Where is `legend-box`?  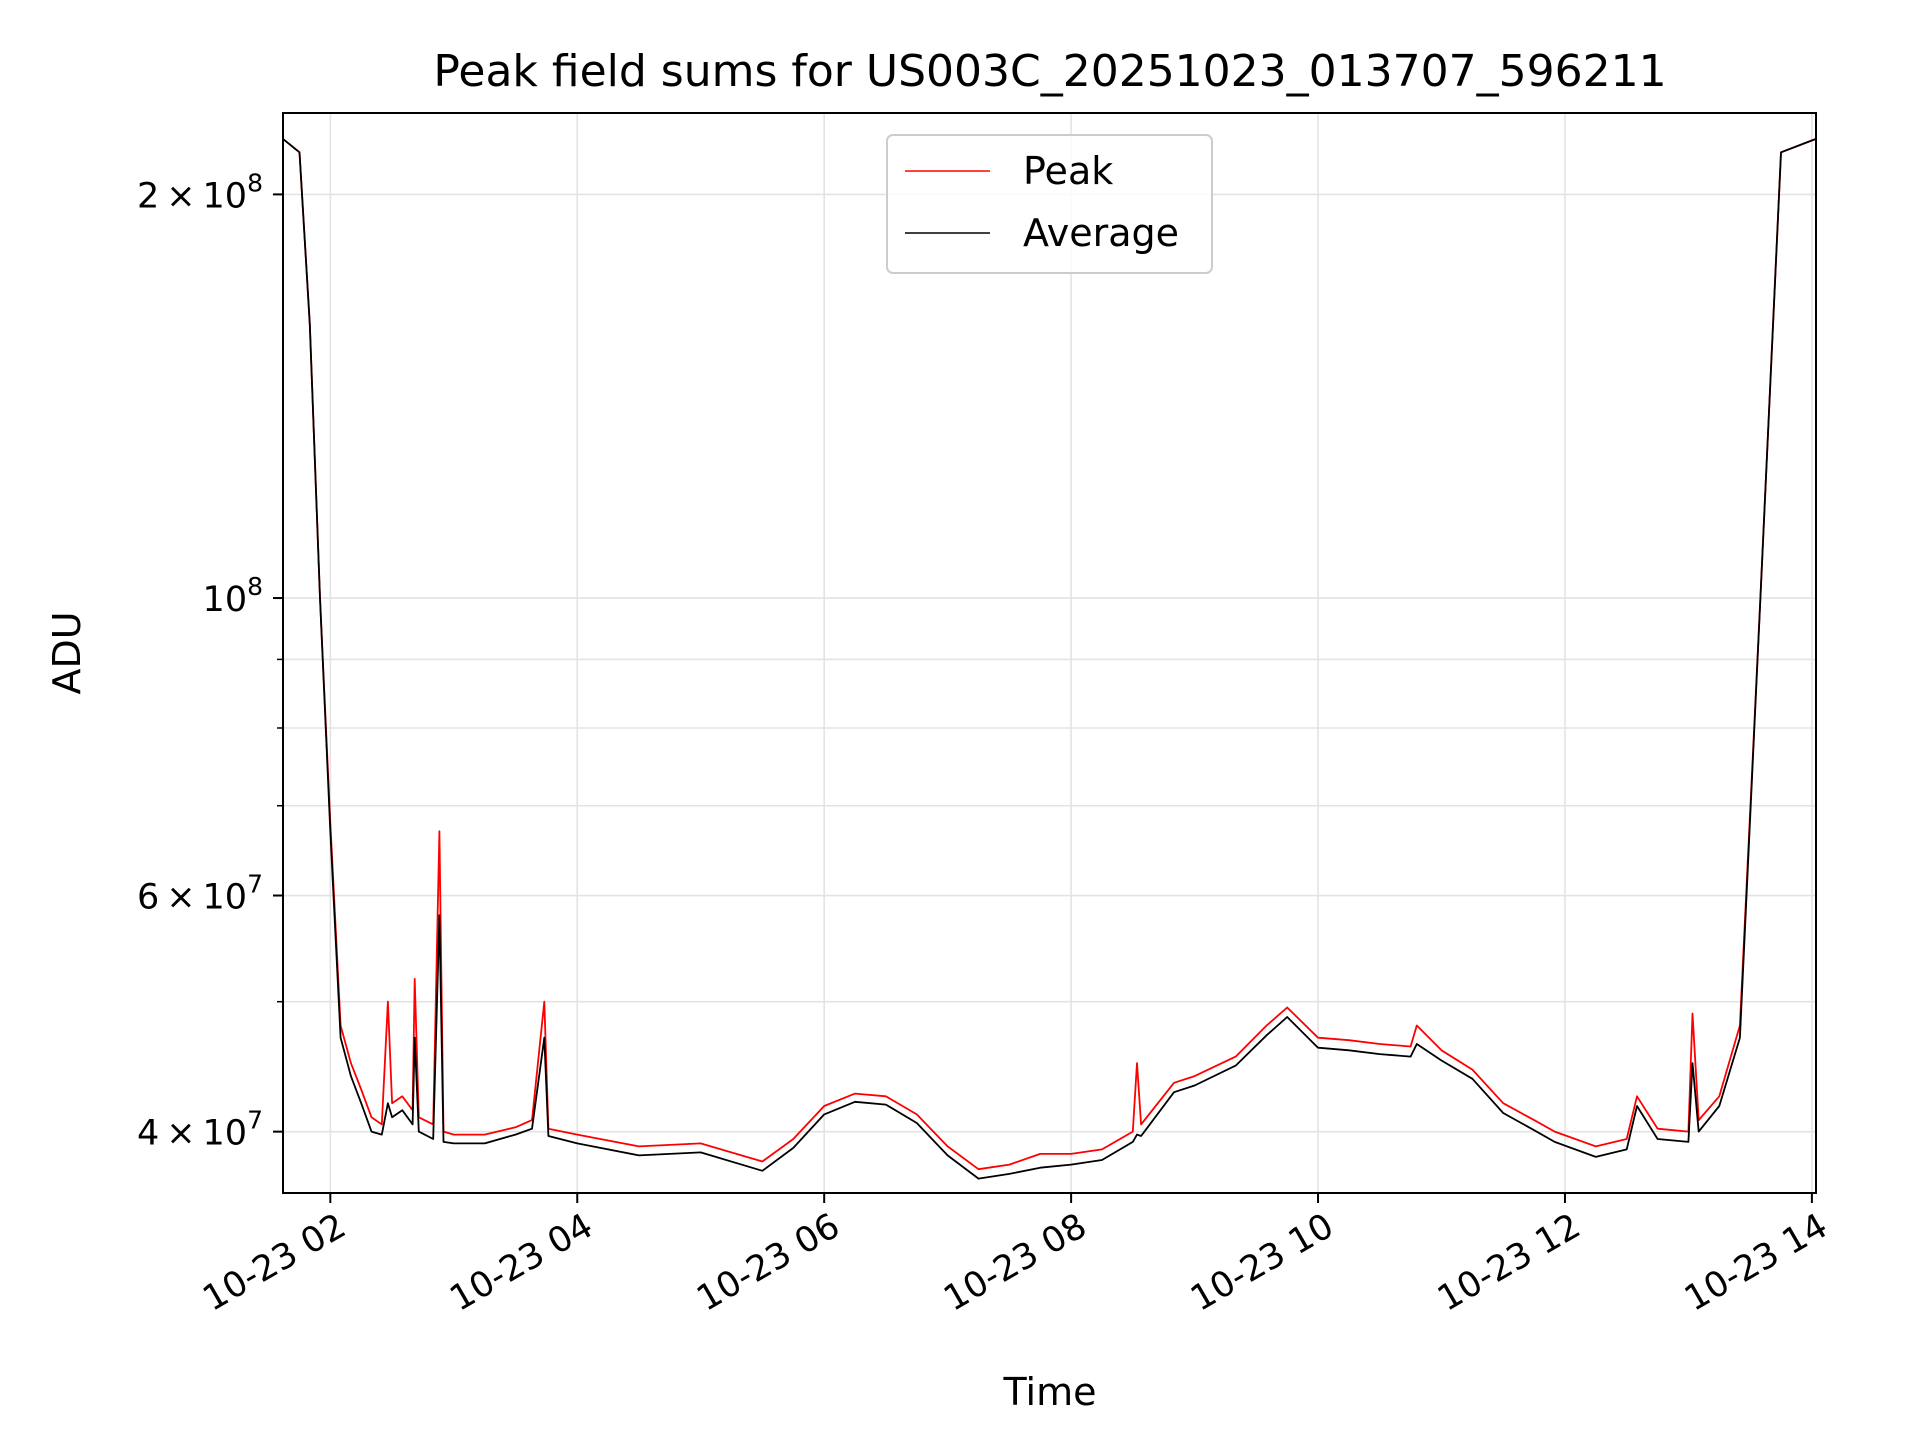
legend-box is located at coordinates (1049, 204).